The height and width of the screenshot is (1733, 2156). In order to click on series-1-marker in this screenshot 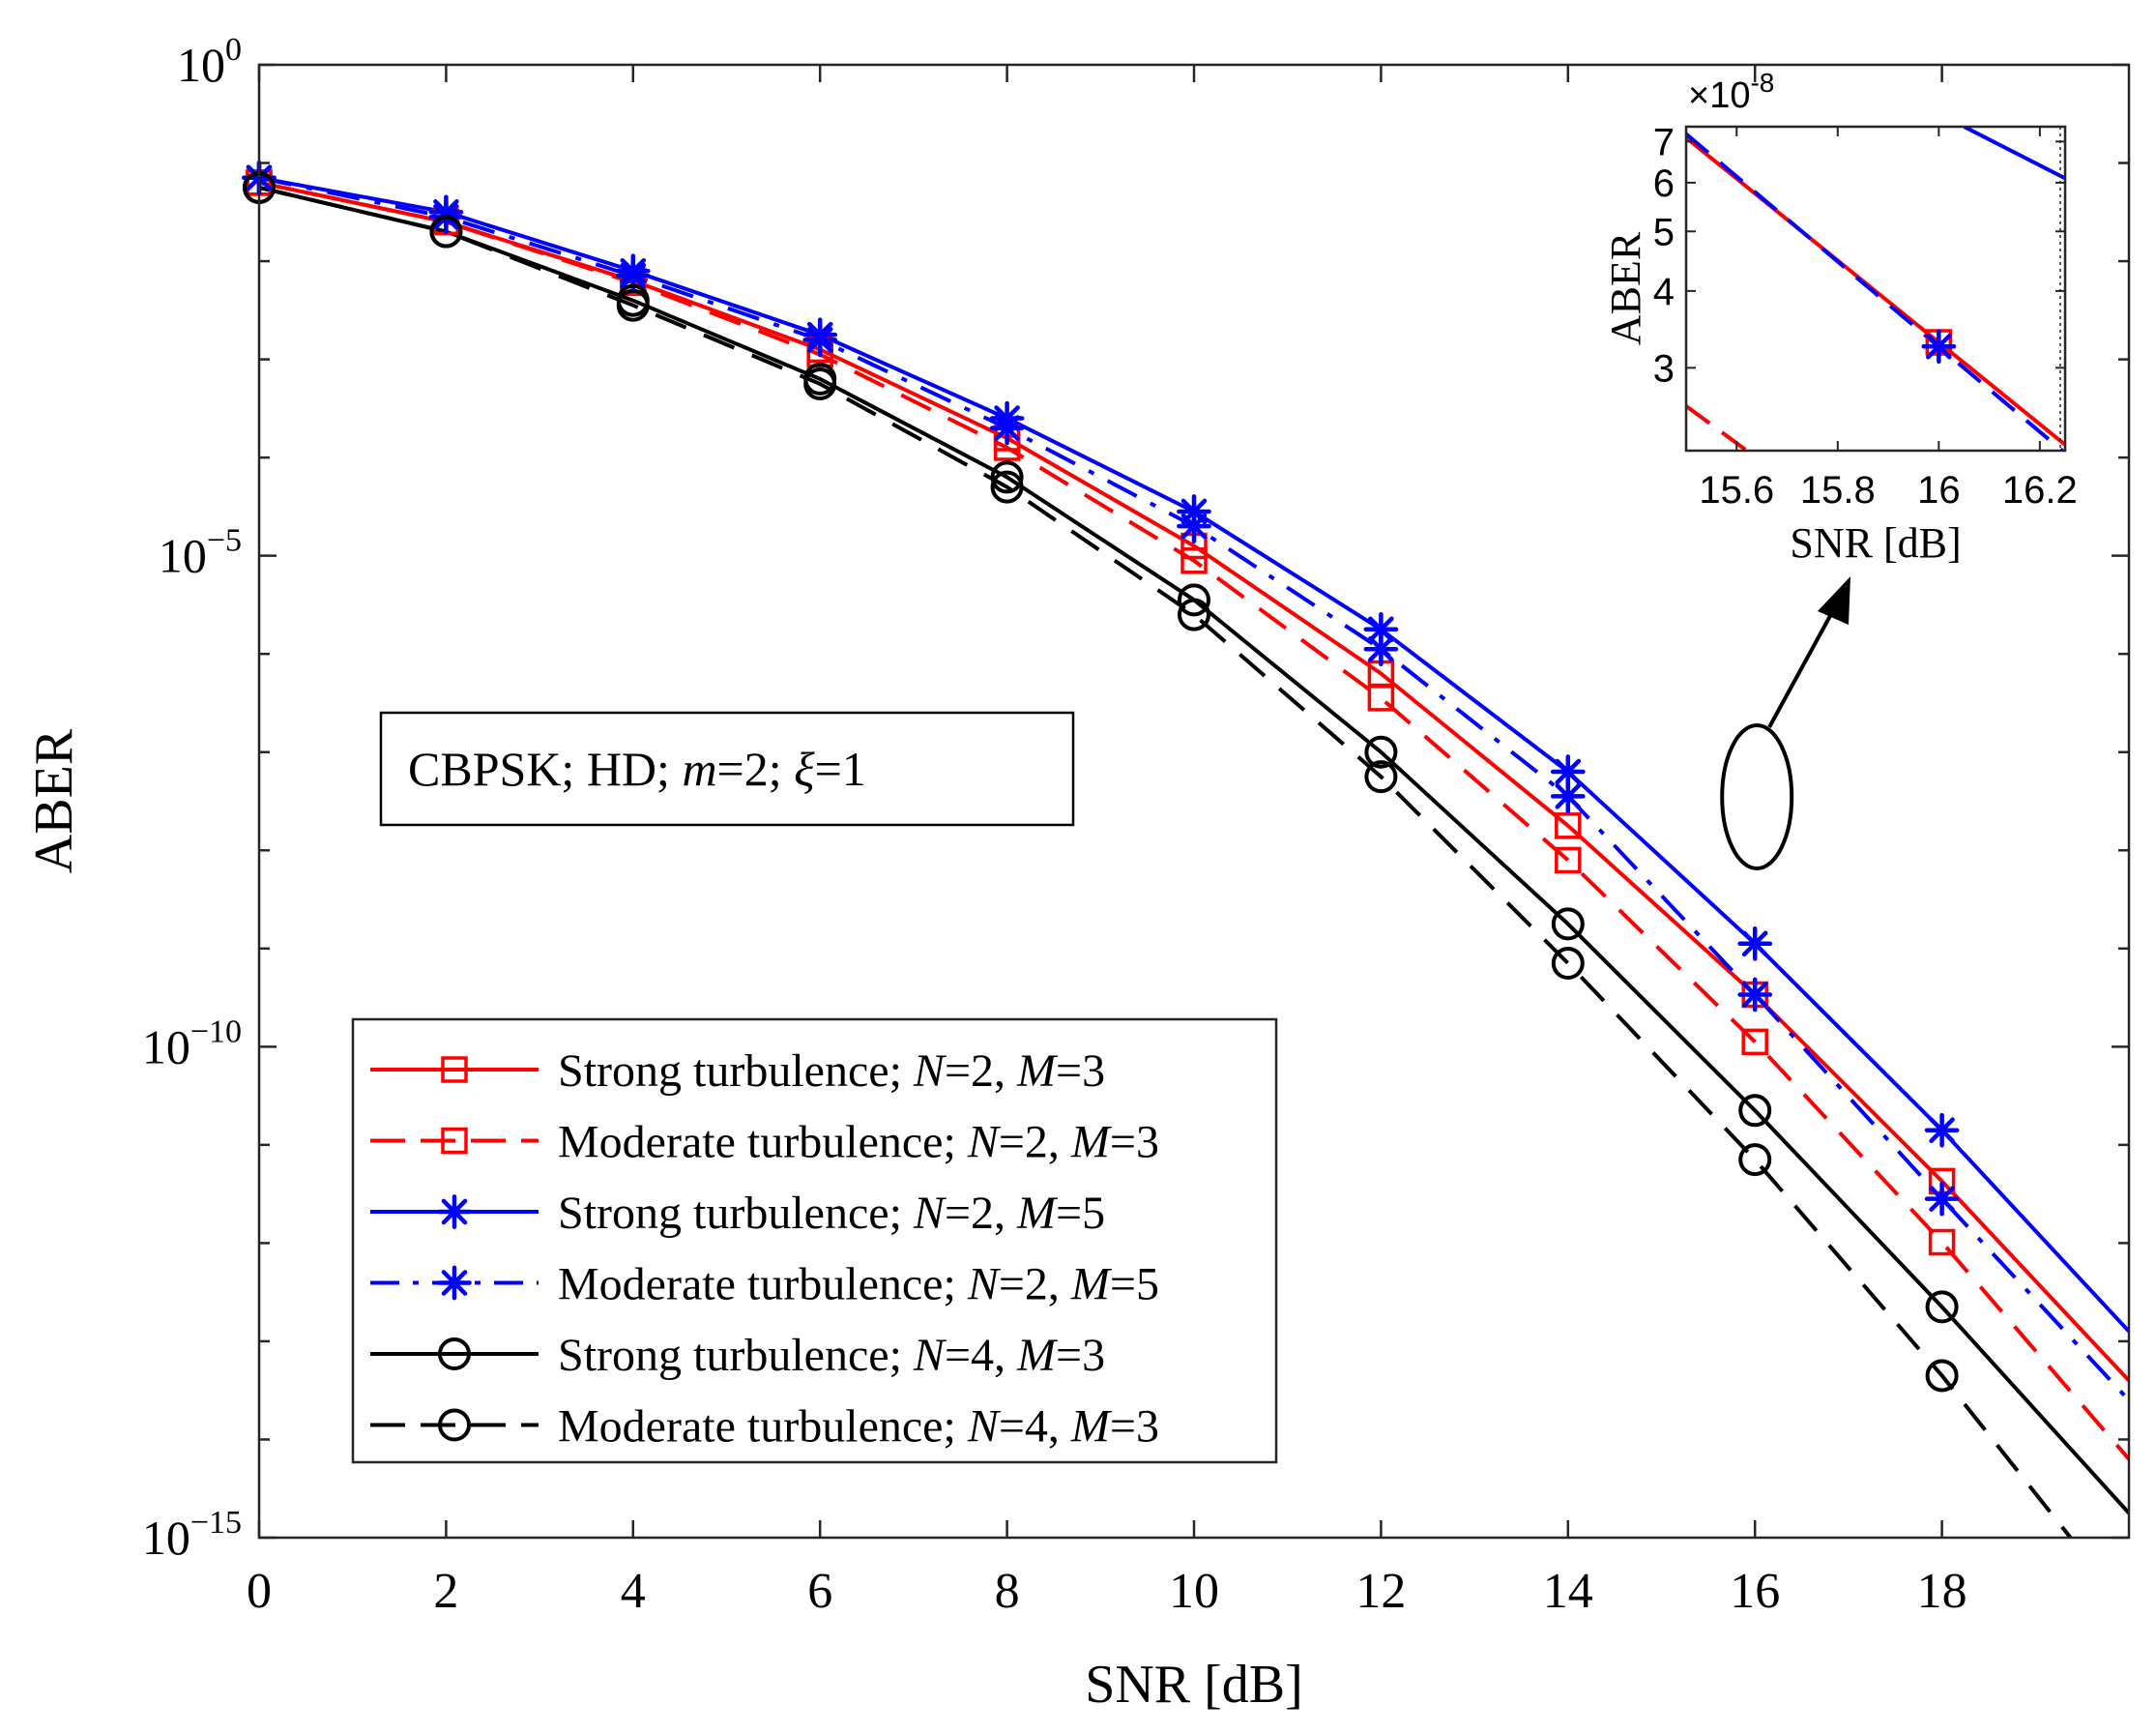, I will do `click(1568, 825)`.